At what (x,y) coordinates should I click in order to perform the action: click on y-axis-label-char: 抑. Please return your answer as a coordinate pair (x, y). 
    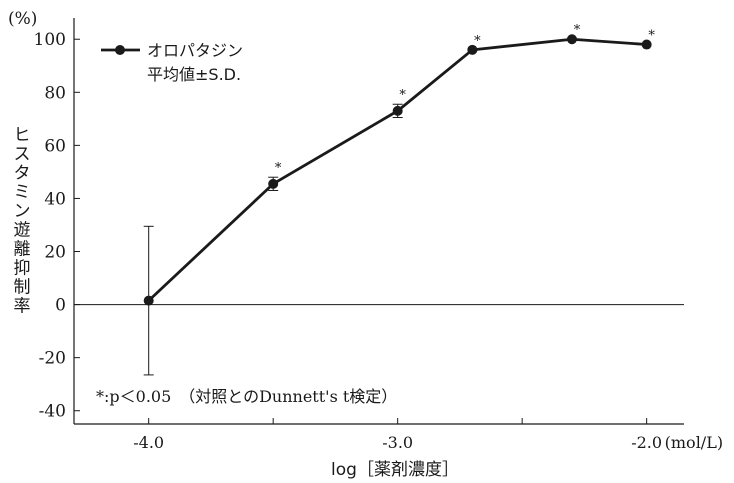
    Looking at the image, I should click on (22, 269).